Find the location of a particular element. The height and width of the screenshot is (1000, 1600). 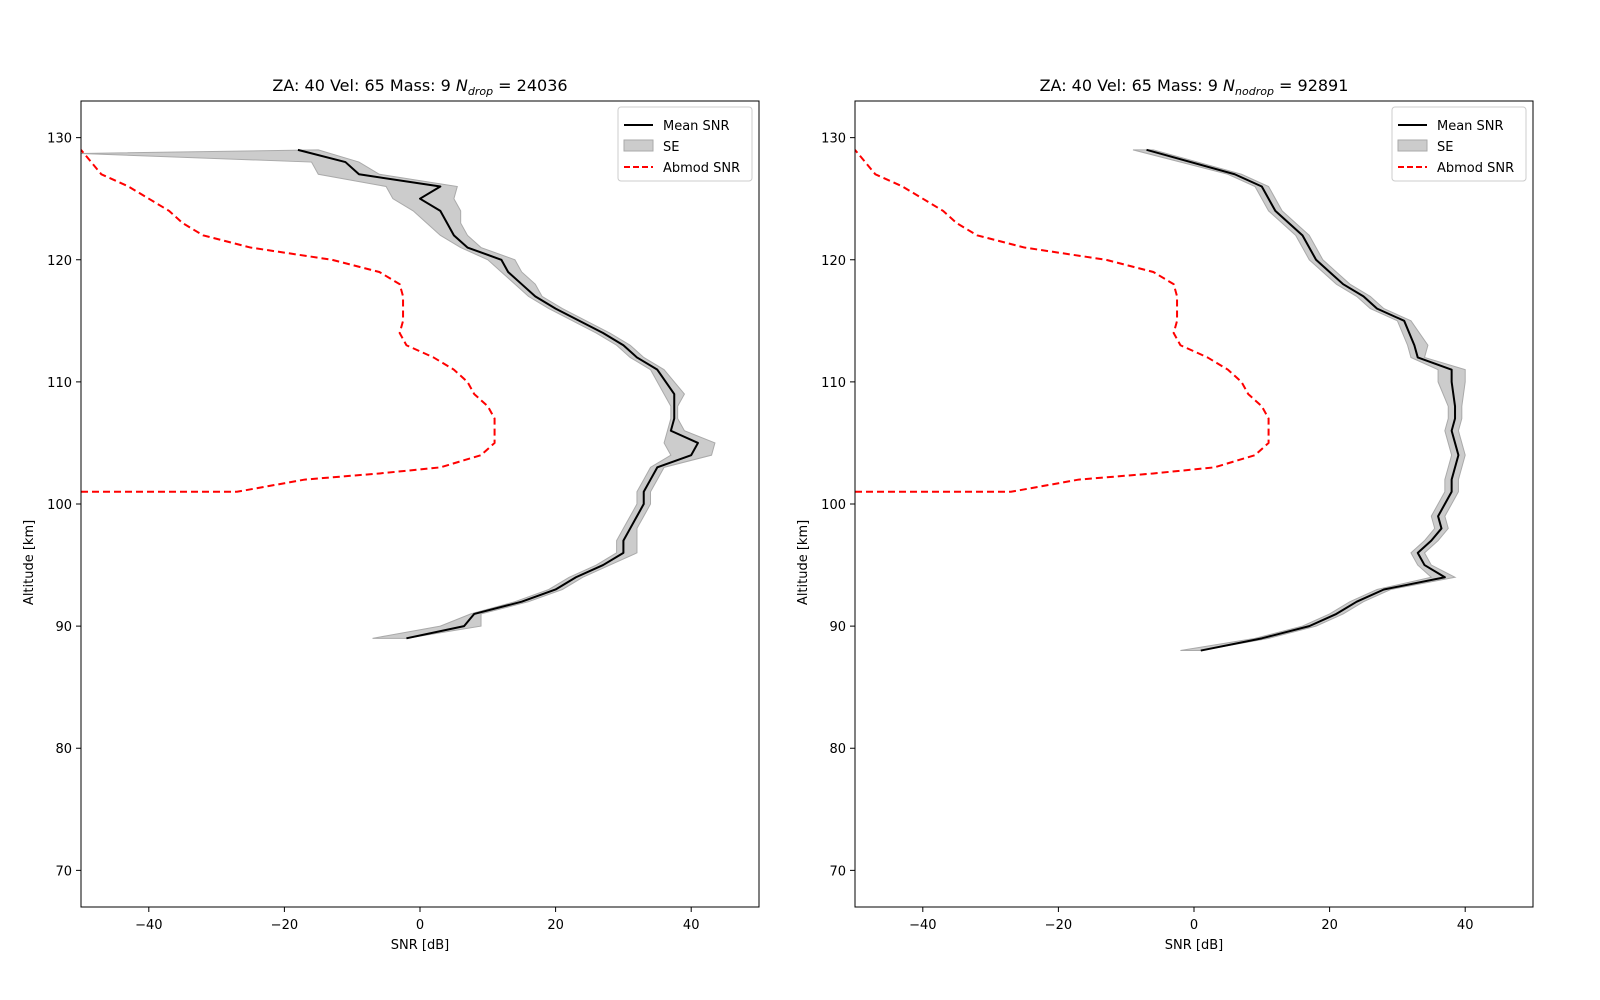

chart-title: ZA: 40 Vel: 65 Mass: 9 Nnodrop = 92891 is located at coordinates (1194, 87).